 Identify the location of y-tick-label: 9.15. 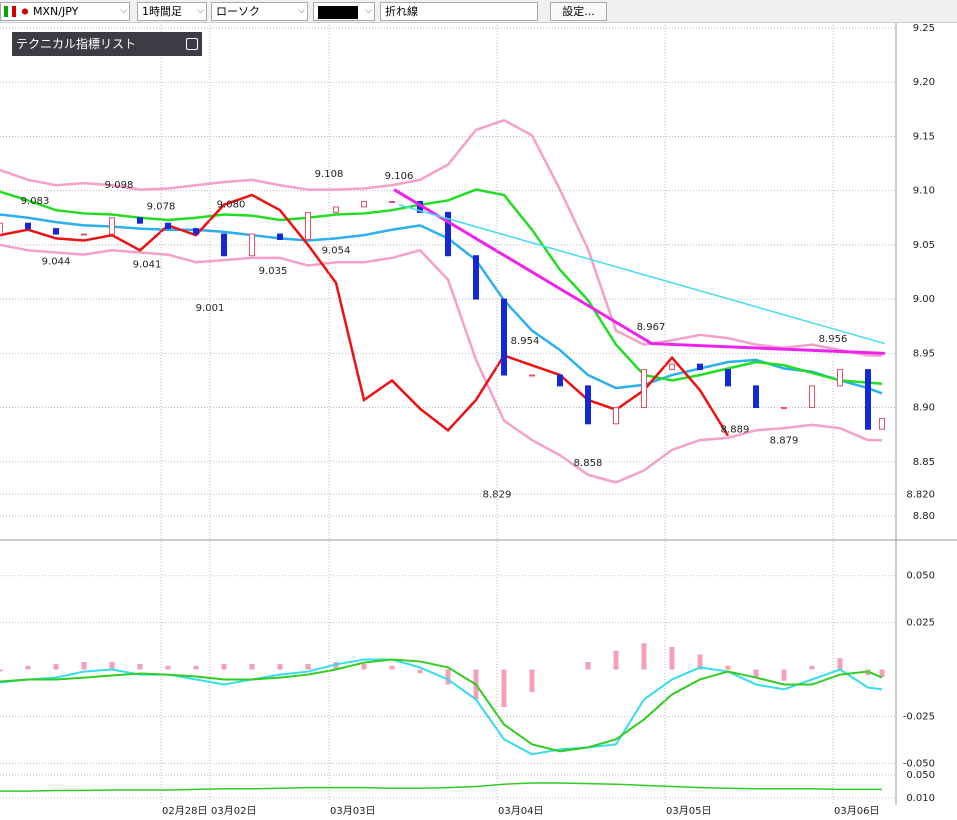
(924, 136).